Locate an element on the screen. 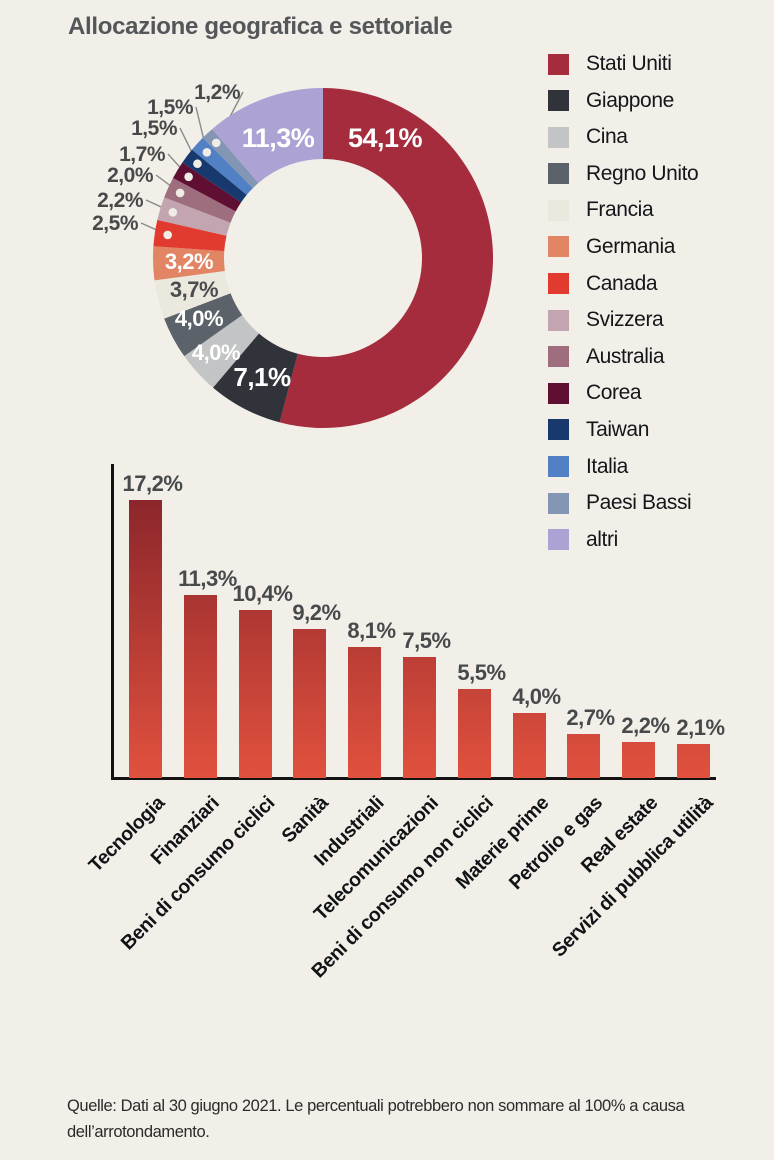 The width and height of the screenshot is (774, 1160). legend-item-canada: Canada is located at coordinates (623, 283).